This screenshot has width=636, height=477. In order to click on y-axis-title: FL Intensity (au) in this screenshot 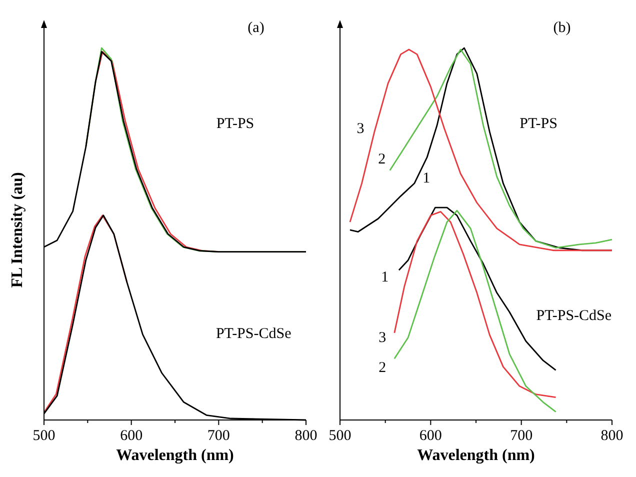, I will do `click(17, 230)`.